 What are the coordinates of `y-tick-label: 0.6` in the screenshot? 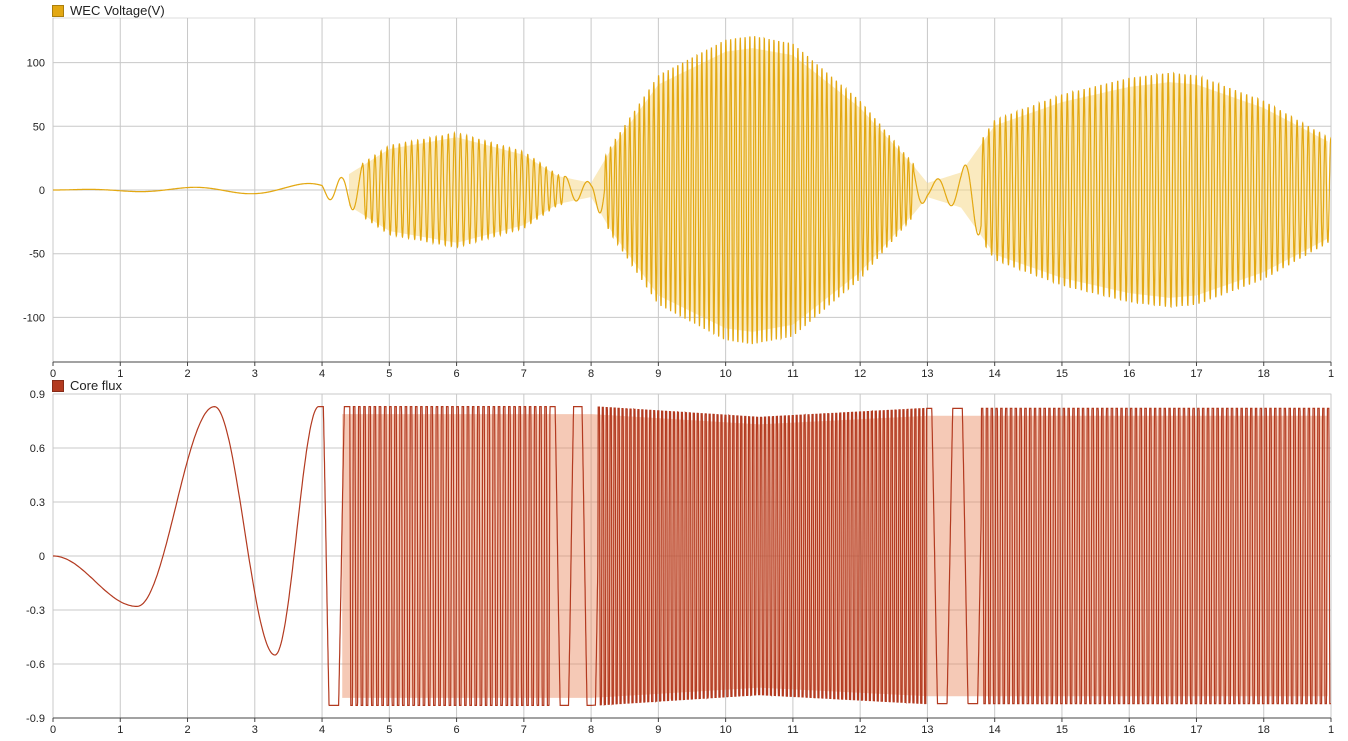 It's located at (37, 449).